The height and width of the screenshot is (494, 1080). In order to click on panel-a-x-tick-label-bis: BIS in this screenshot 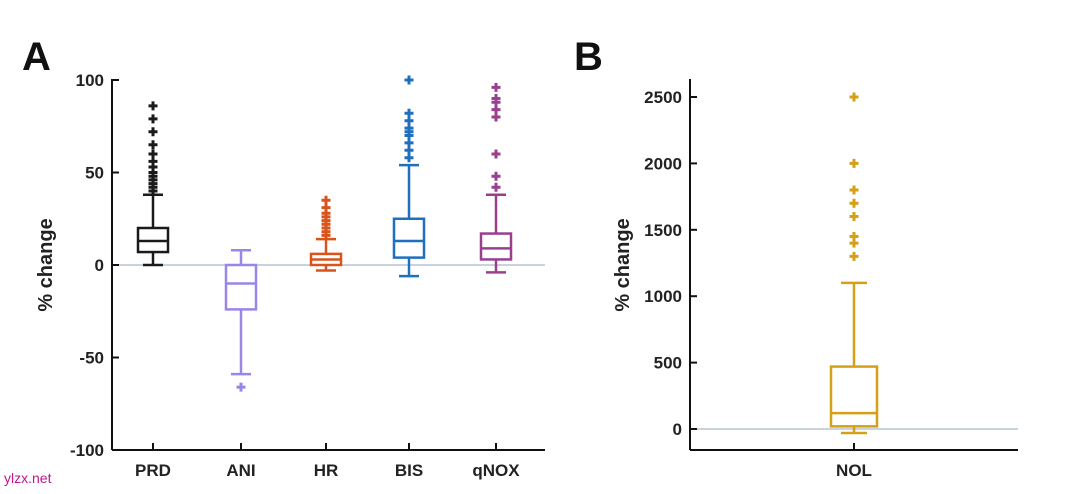, I will do `click(409, 470)`.